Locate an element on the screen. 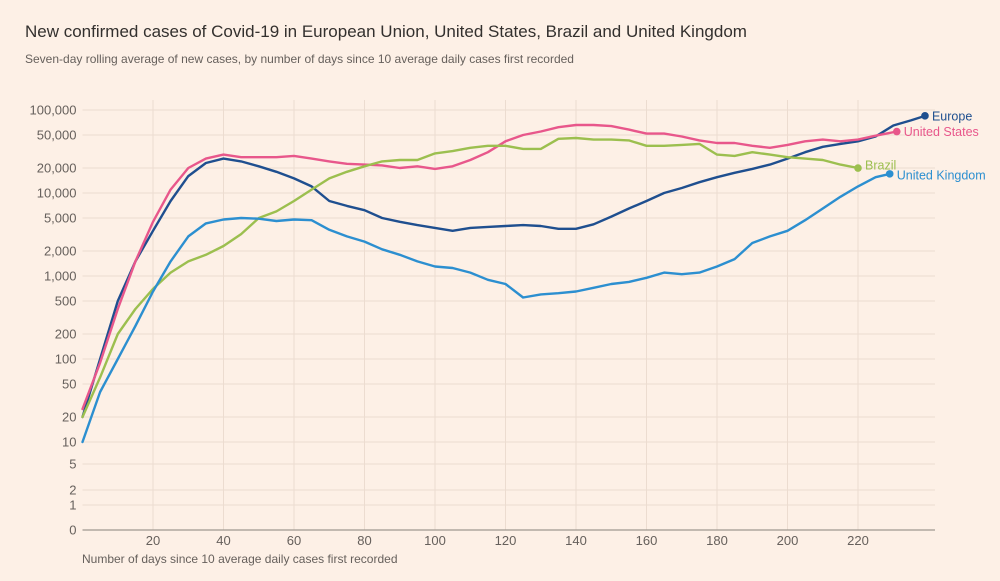 Image resolution: width=1000 pixels, height=581 pixels. series-label: United Kingdom is located at coordinates (941, 175).